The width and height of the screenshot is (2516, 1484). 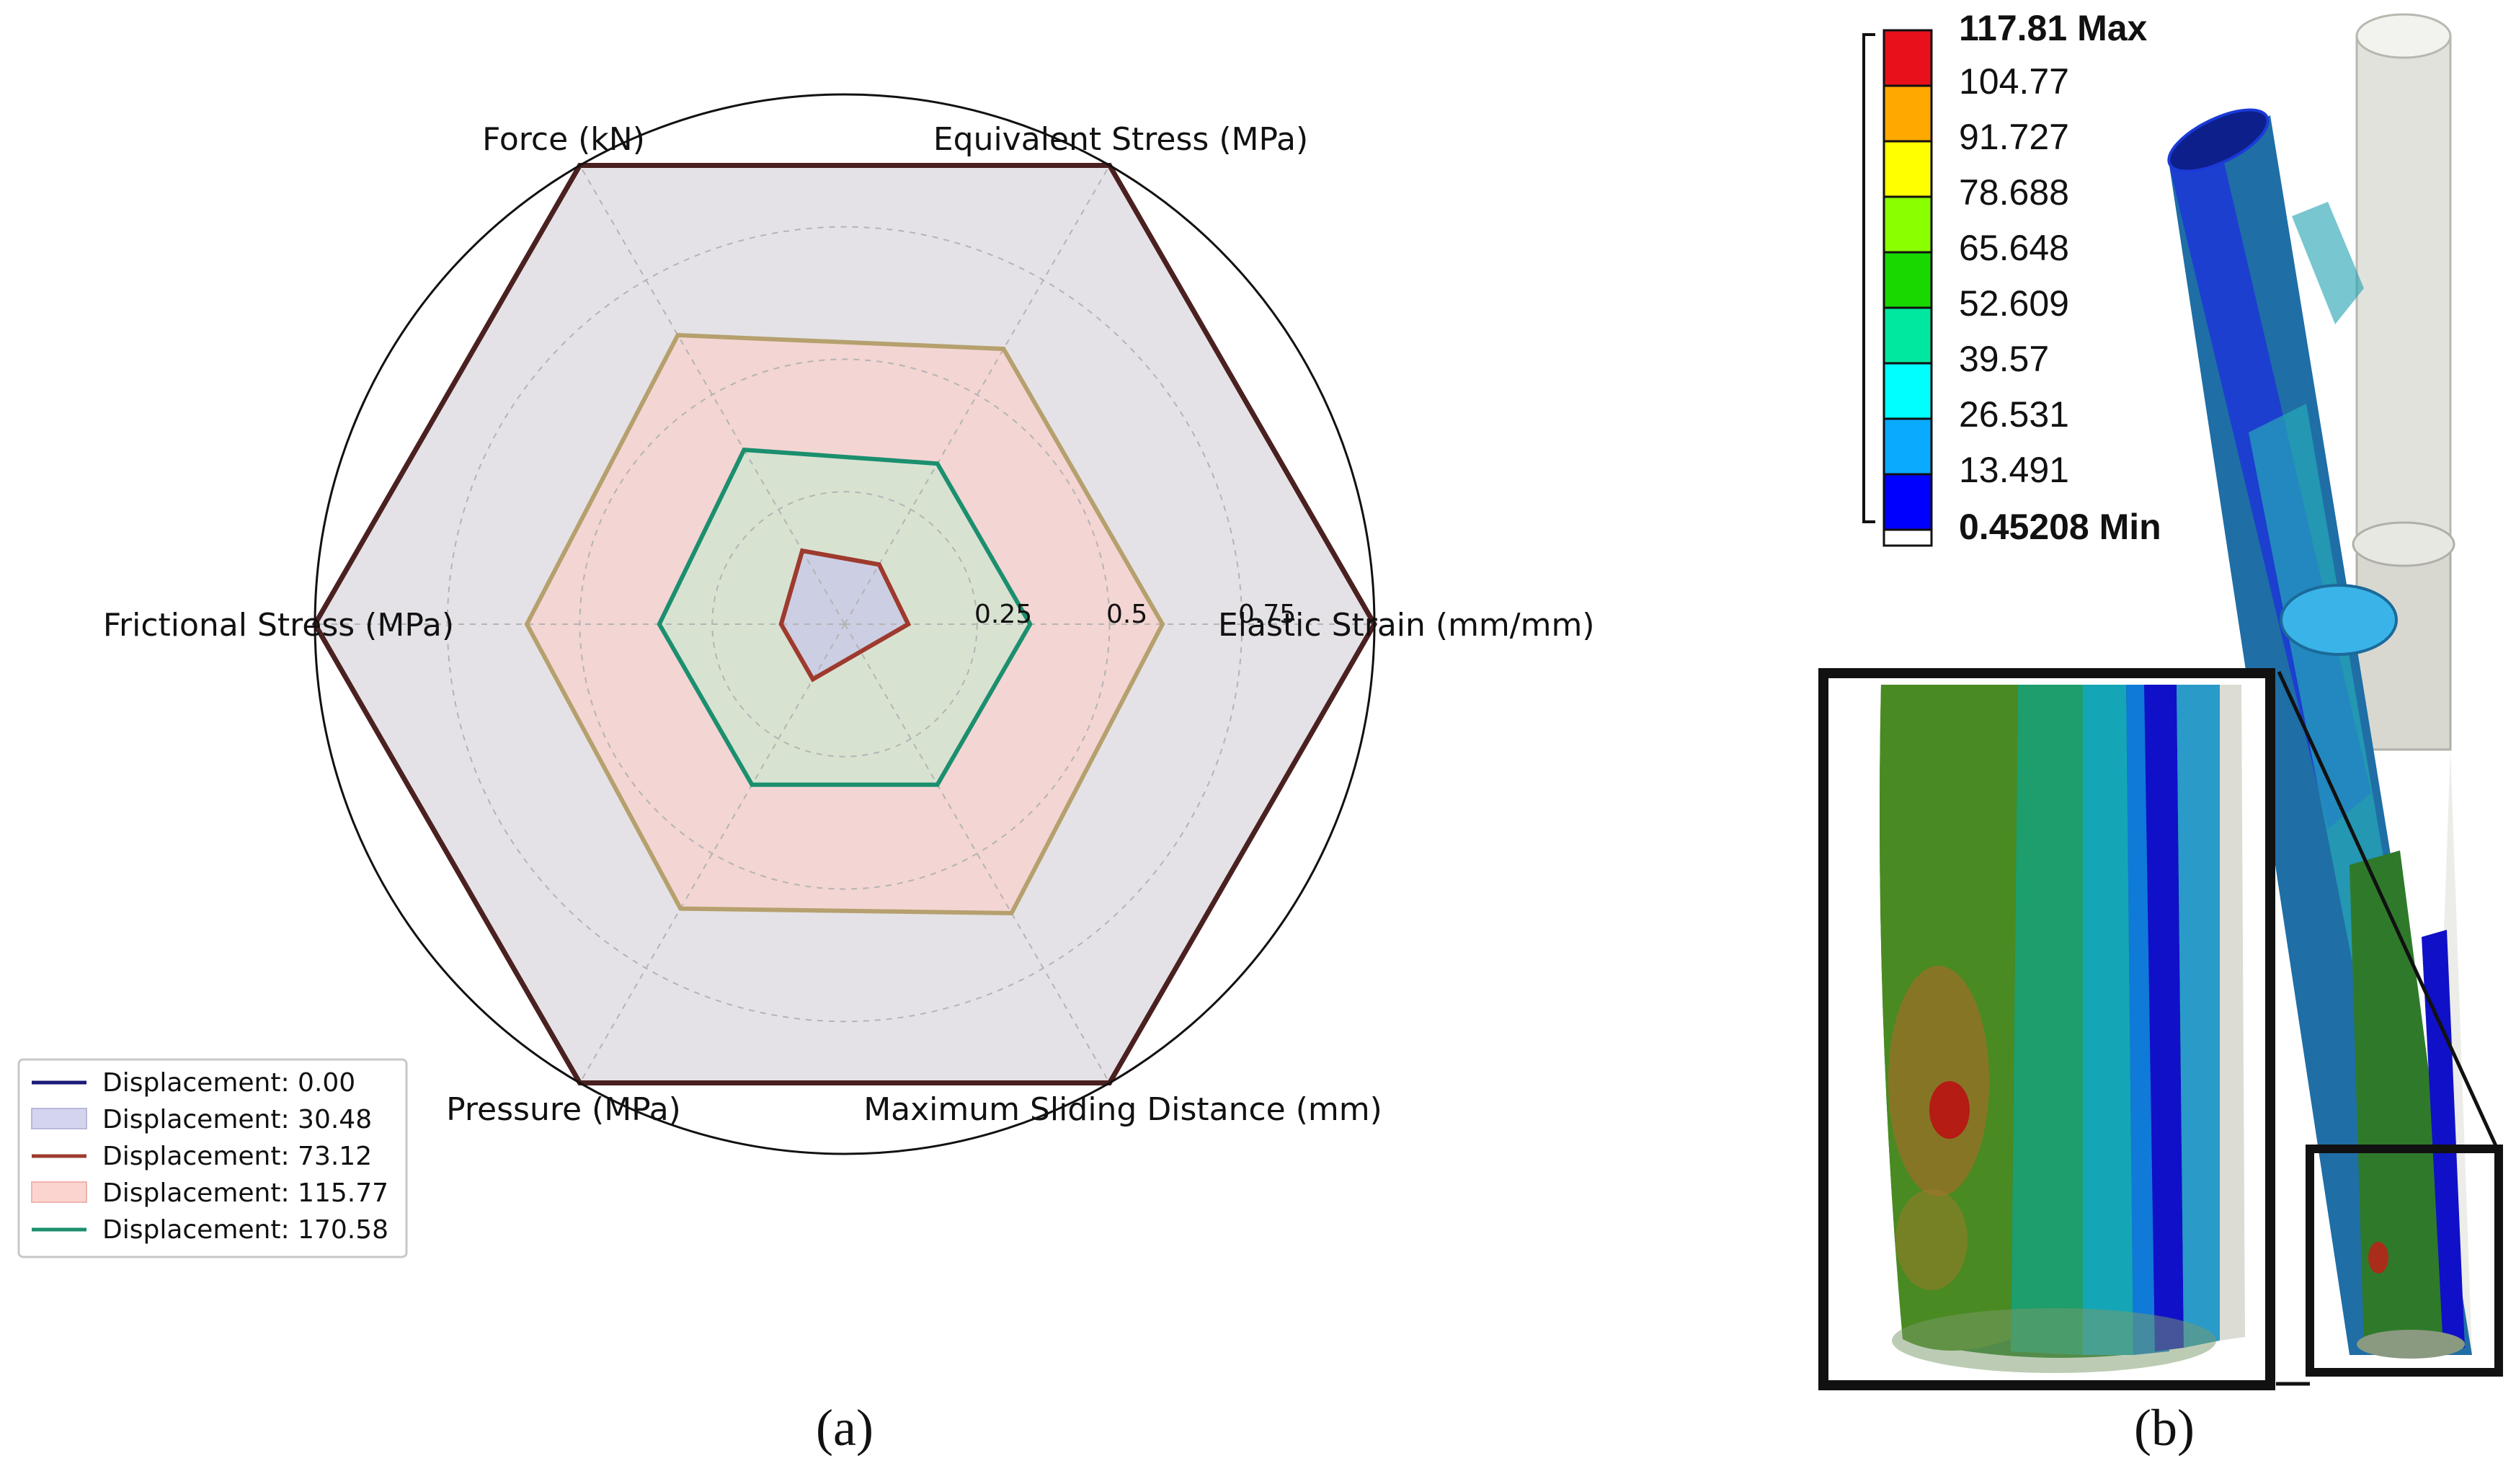 I want to click on axis-label-frictional-stress: Frictional Stress (MPa), so click(x=278, y=625).